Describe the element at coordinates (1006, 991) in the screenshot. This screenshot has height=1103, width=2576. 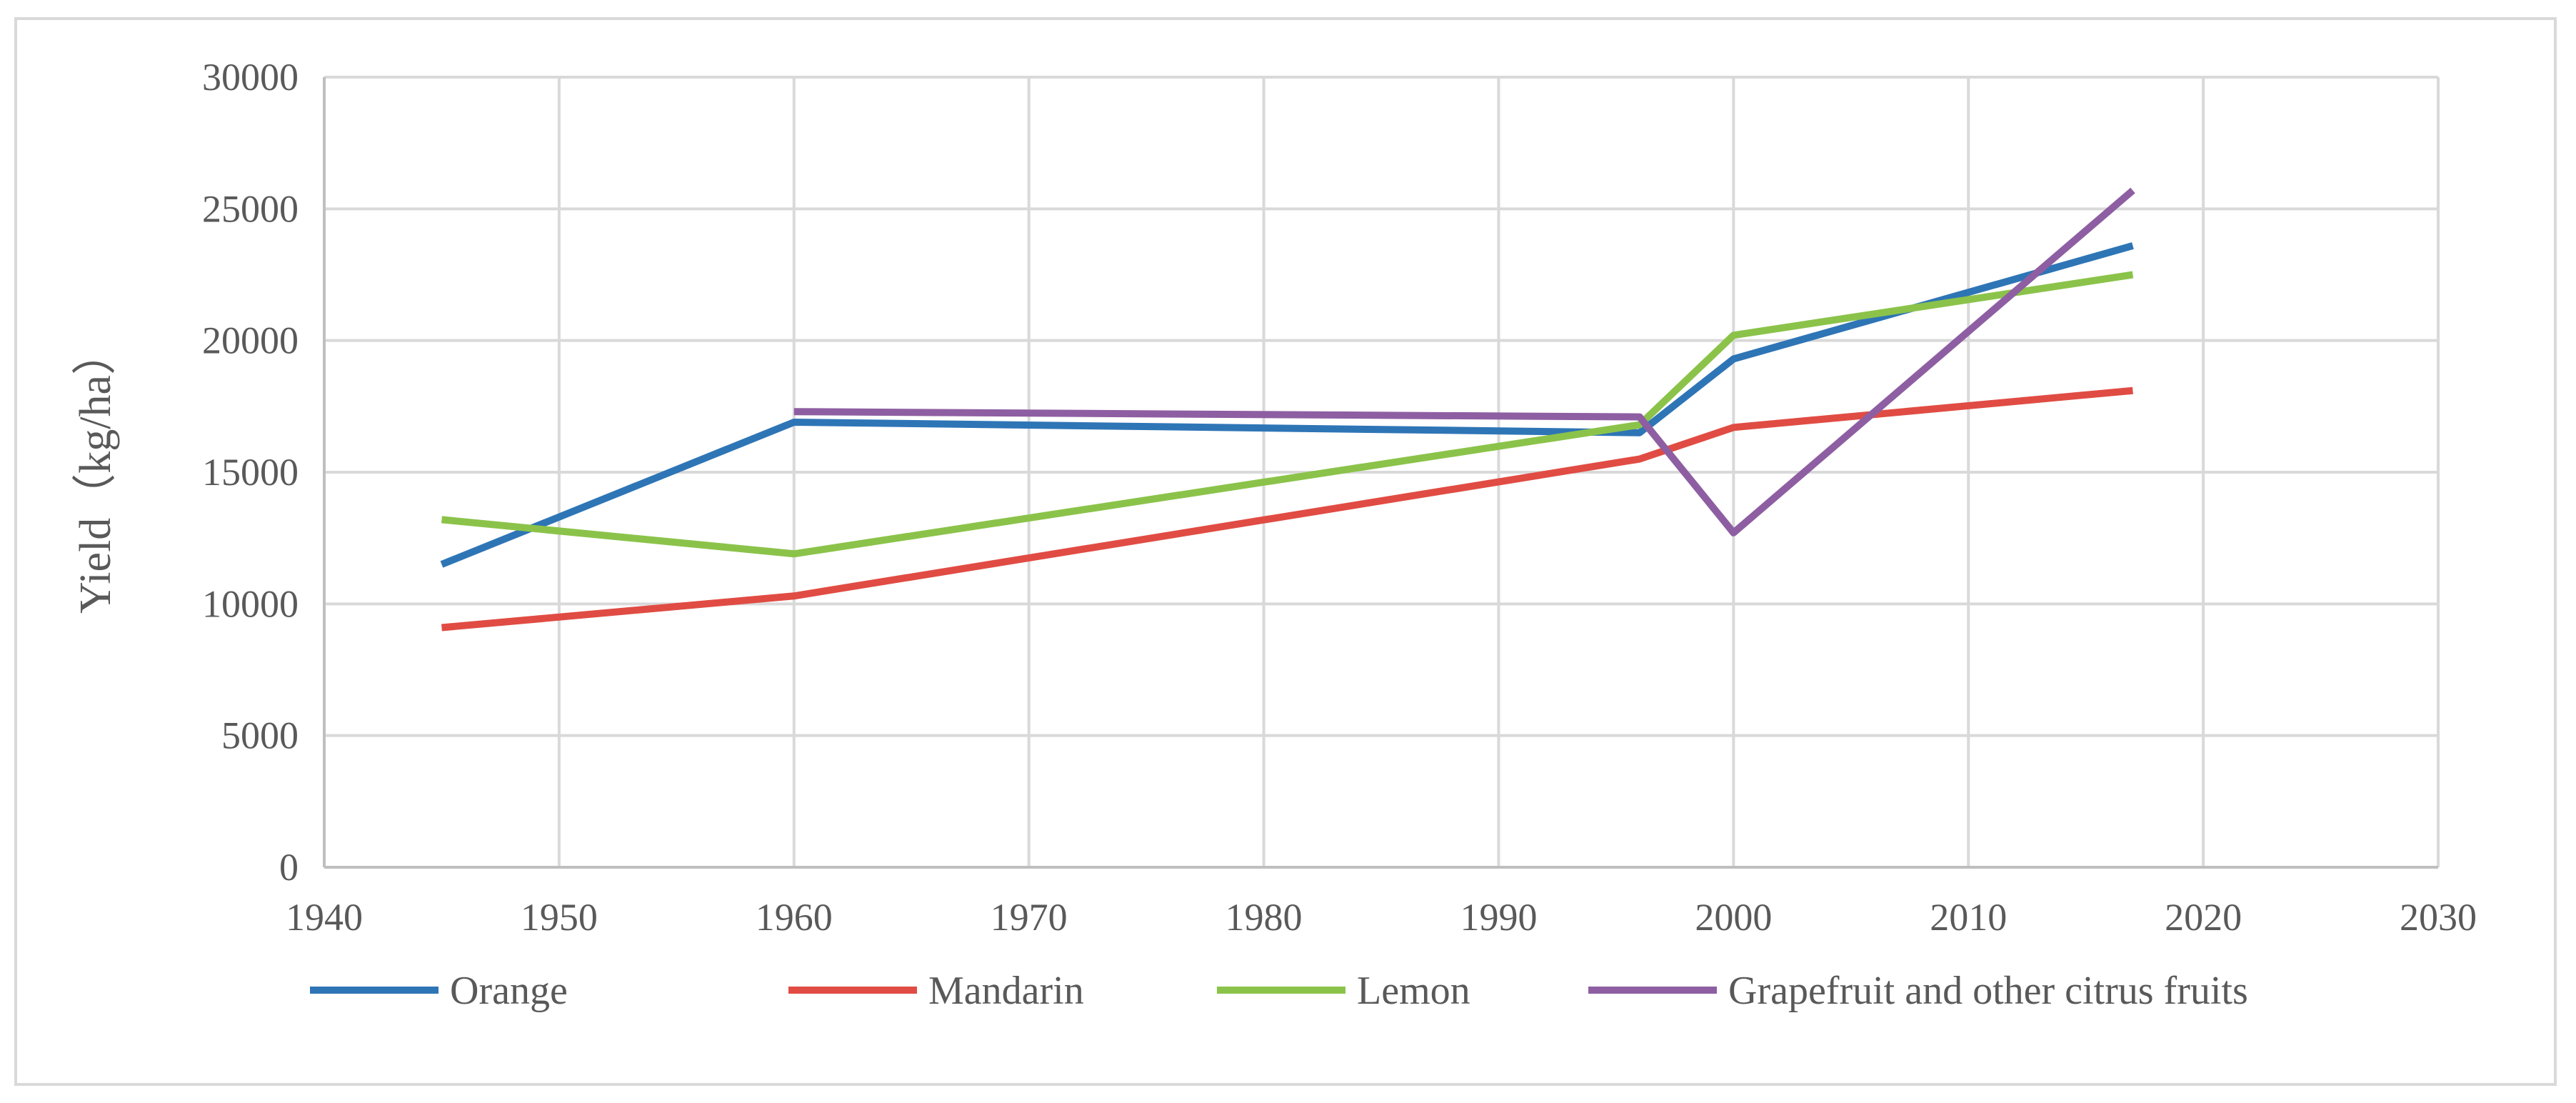
I see `legend-label-mandarin: Mandarin` at that location.